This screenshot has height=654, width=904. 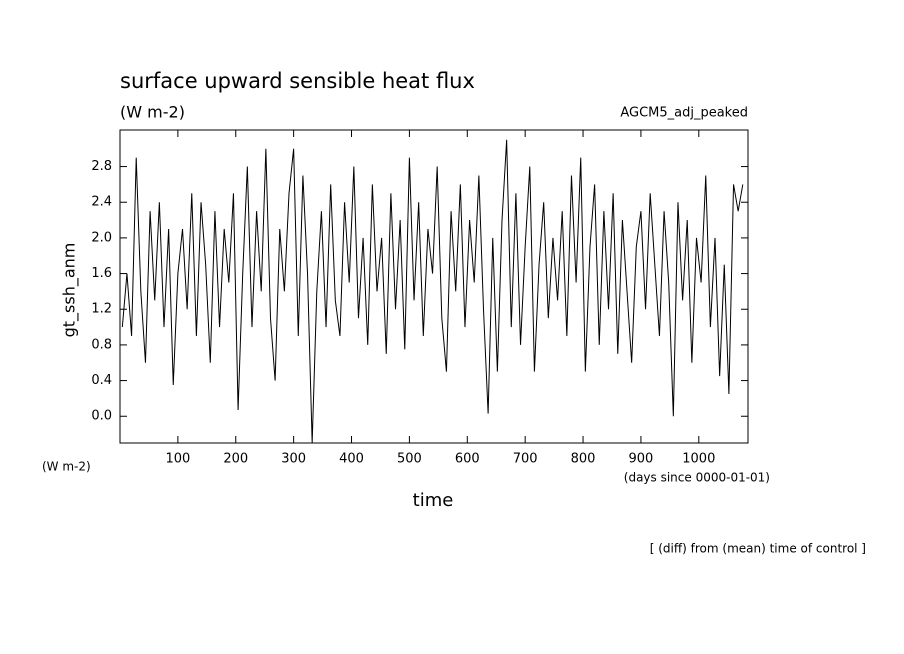 I want to click on x-tick-label: 400, so click(x=351, y=459).